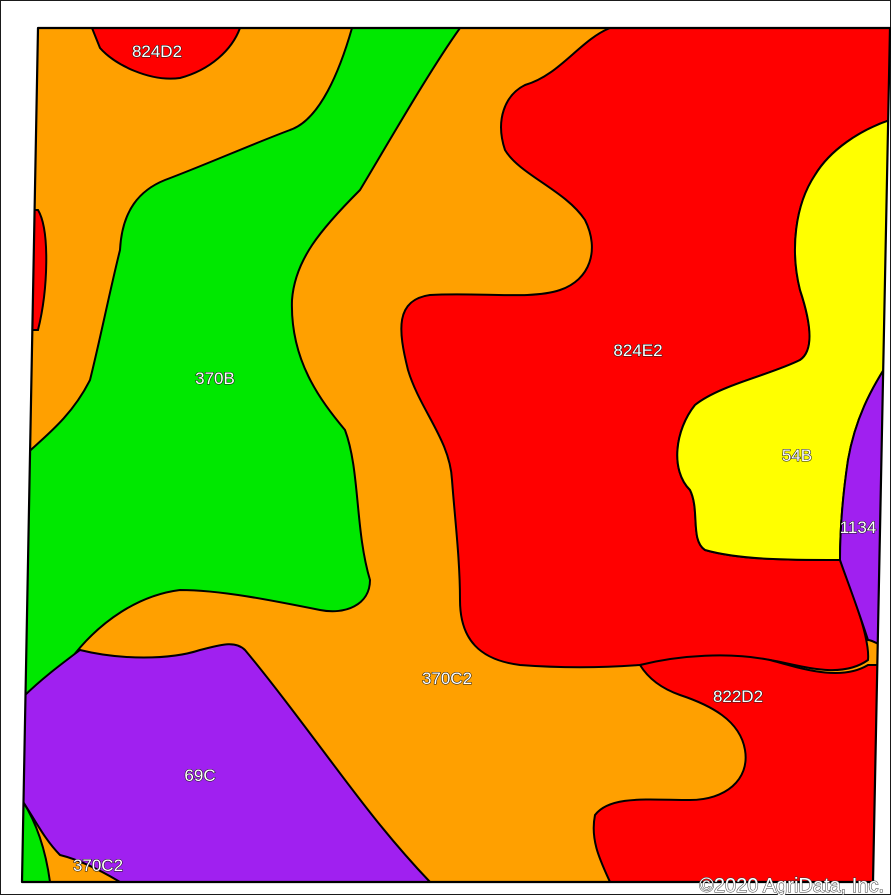  I want to click on label-370C2-corner: 370C2, so click(98, 865).